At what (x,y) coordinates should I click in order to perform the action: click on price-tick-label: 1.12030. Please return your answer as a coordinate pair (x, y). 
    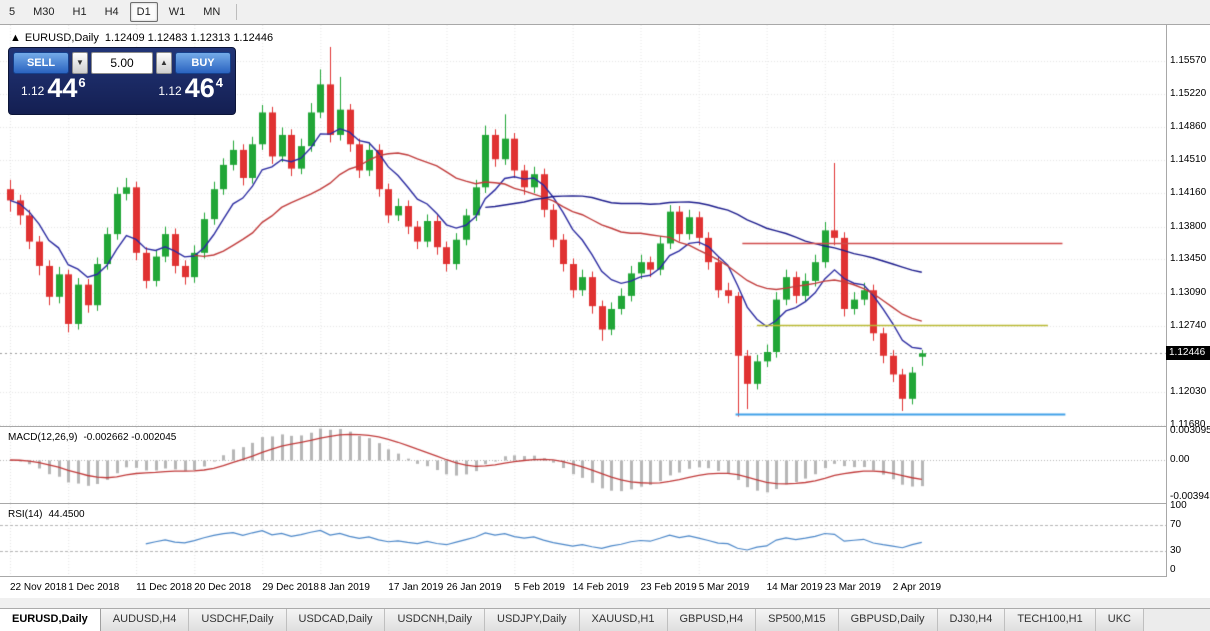
    Looking at the image, I should click on (1188, 392).